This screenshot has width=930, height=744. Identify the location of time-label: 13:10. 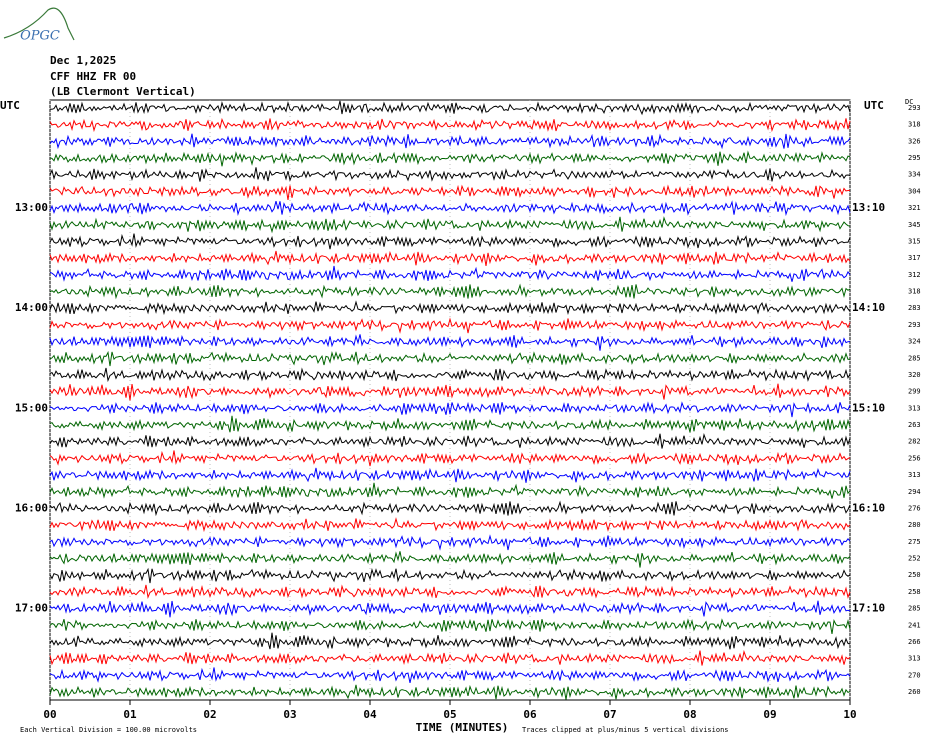
(868, 207).